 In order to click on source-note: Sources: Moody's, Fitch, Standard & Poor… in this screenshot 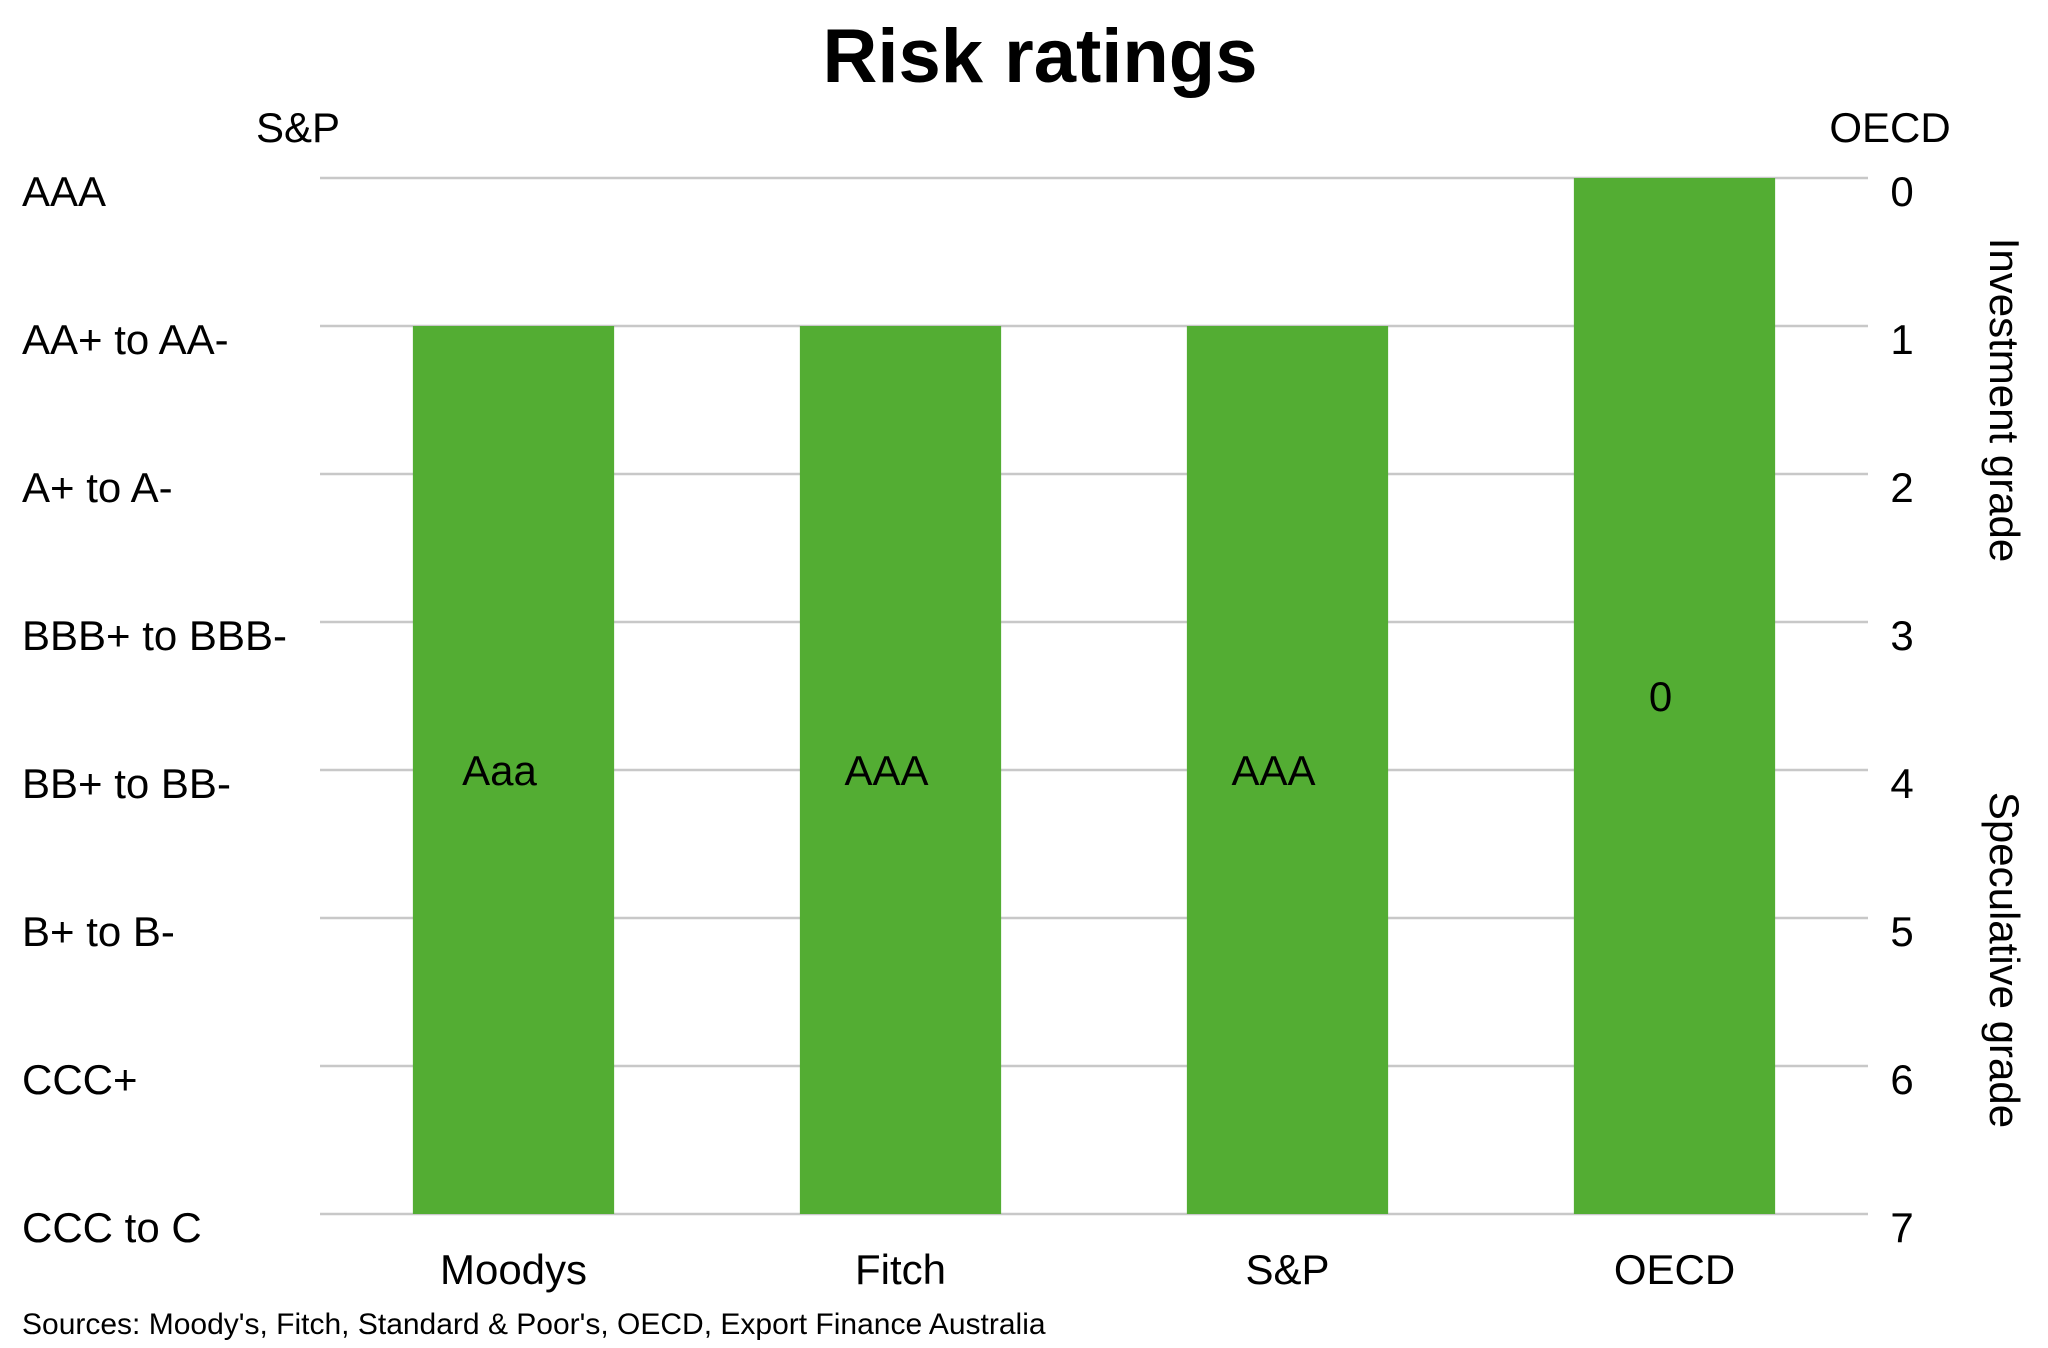, I will do `click(534, 1324)`.